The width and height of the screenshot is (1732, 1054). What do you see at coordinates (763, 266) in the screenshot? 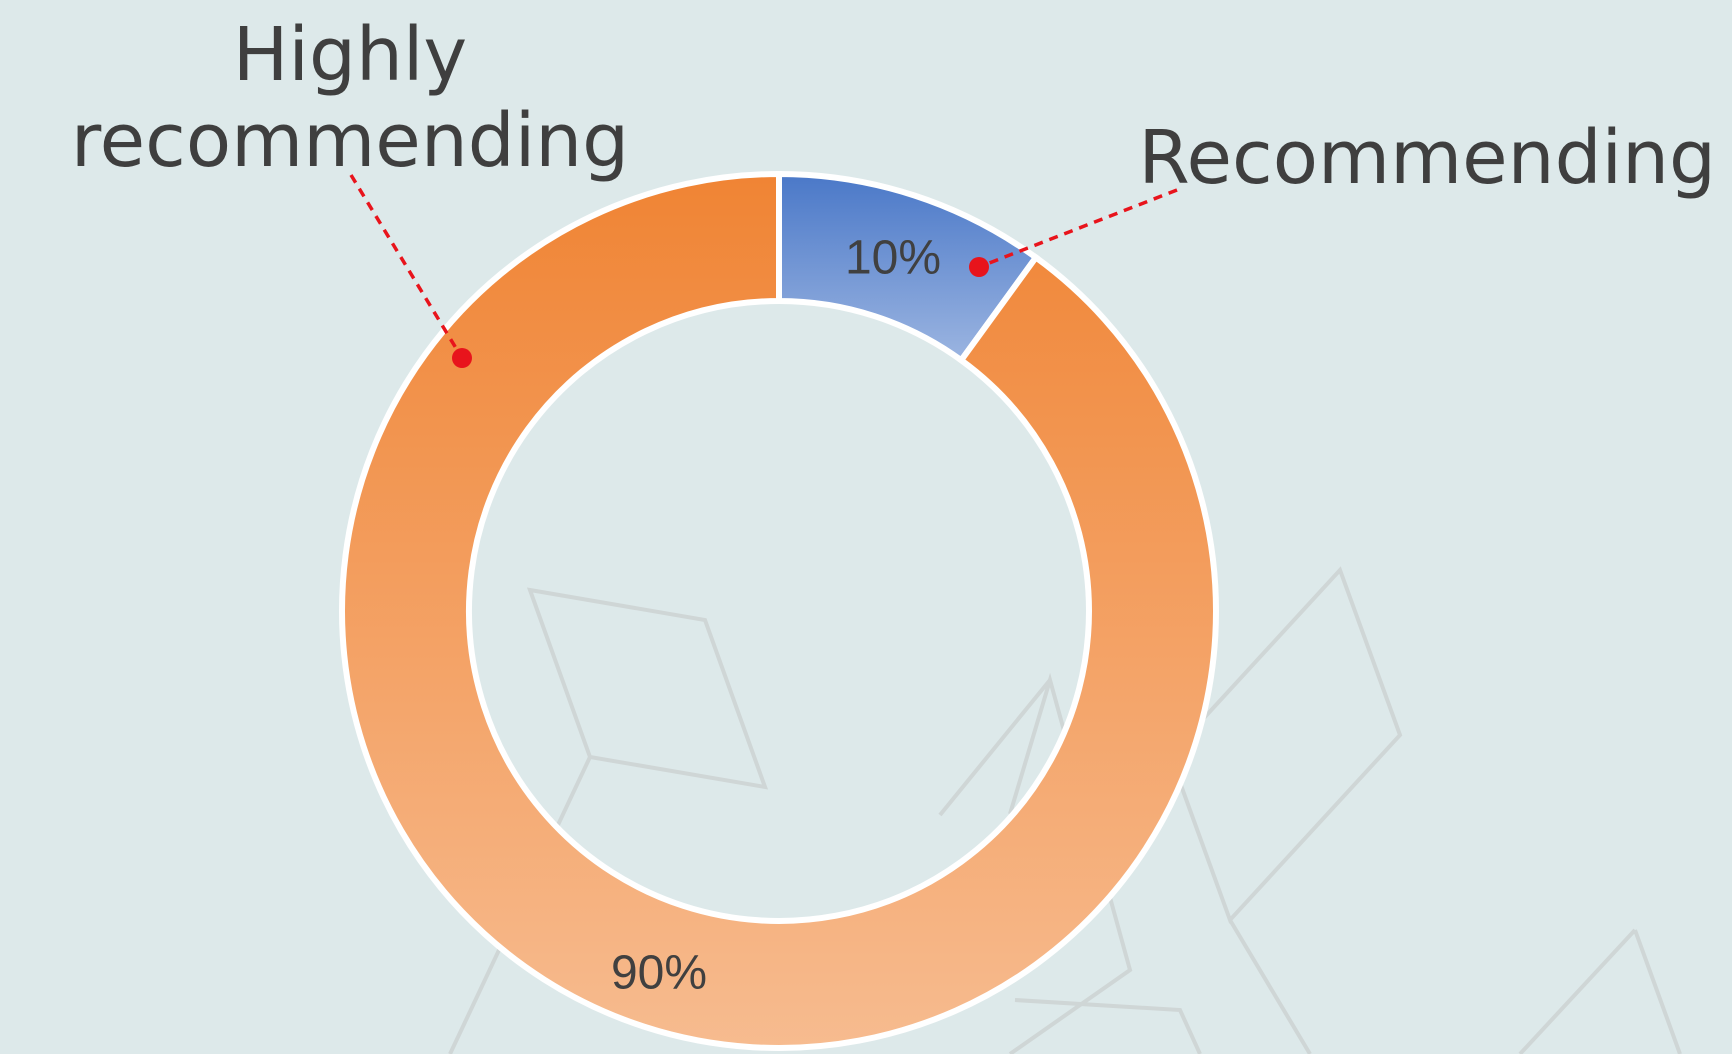
I see `leader-lines` at bounding box center [763, 266].